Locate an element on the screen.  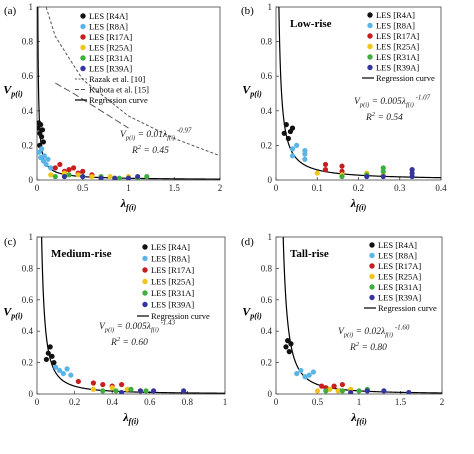
x-tick-label: 0.8 is located at coordinates (188, 402).